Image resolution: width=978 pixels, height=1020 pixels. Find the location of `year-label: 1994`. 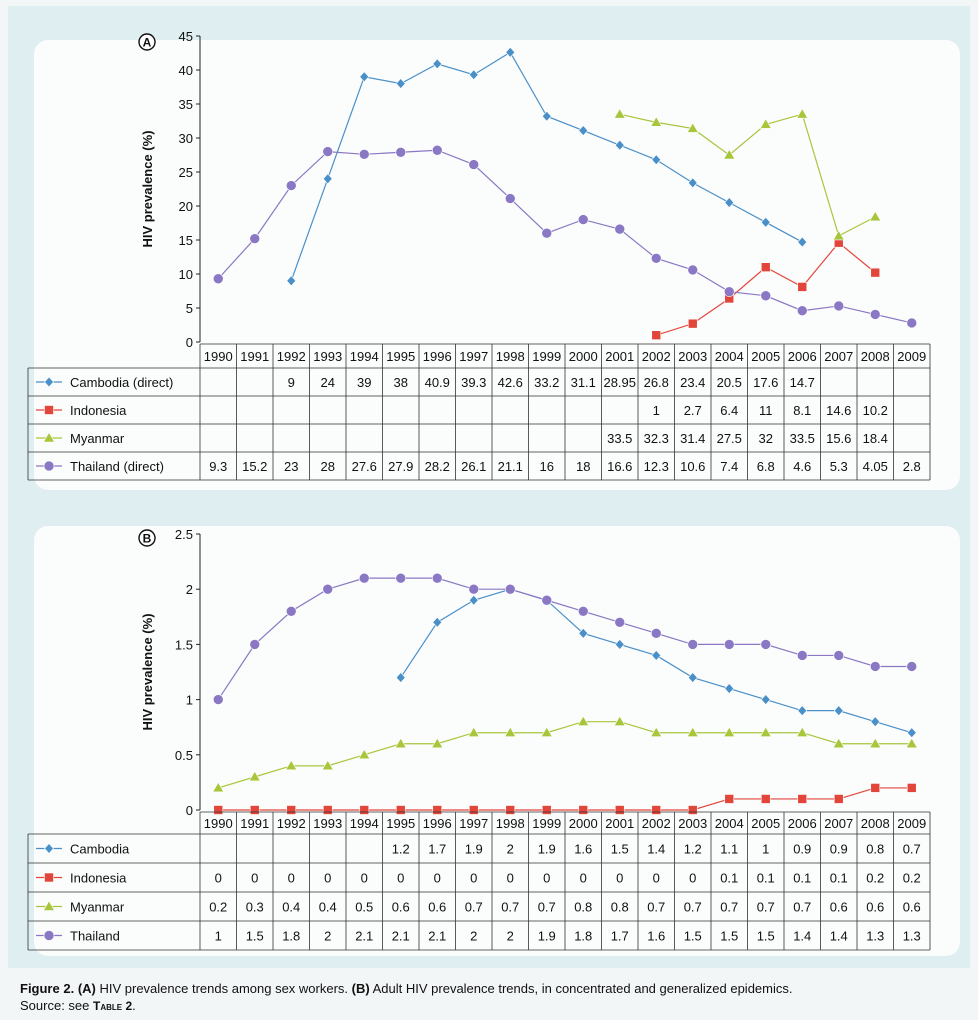

year-label: 1994 is located at coordinates (364, 356).